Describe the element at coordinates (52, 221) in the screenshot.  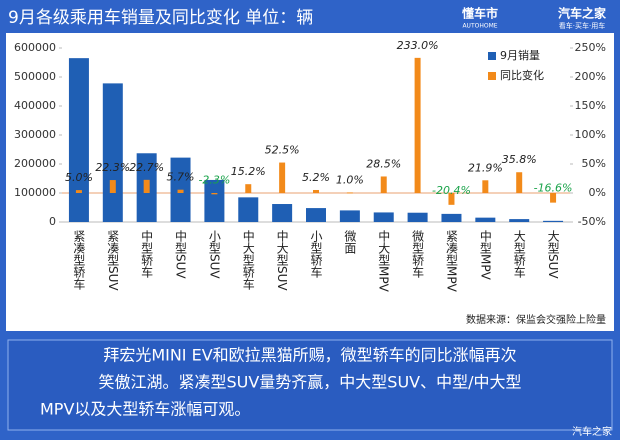
I see `y-tick-label: 0` at that location.